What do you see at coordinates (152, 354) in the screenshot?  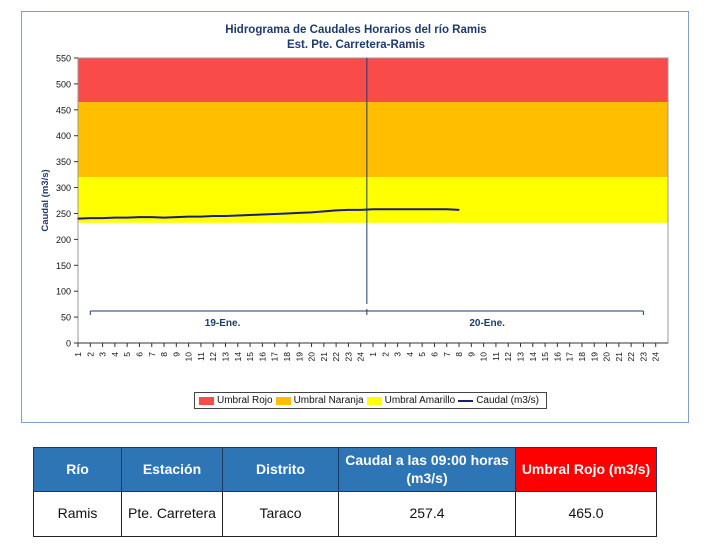 I see `x-tick-label: 7` at bounding box center [152, 354].